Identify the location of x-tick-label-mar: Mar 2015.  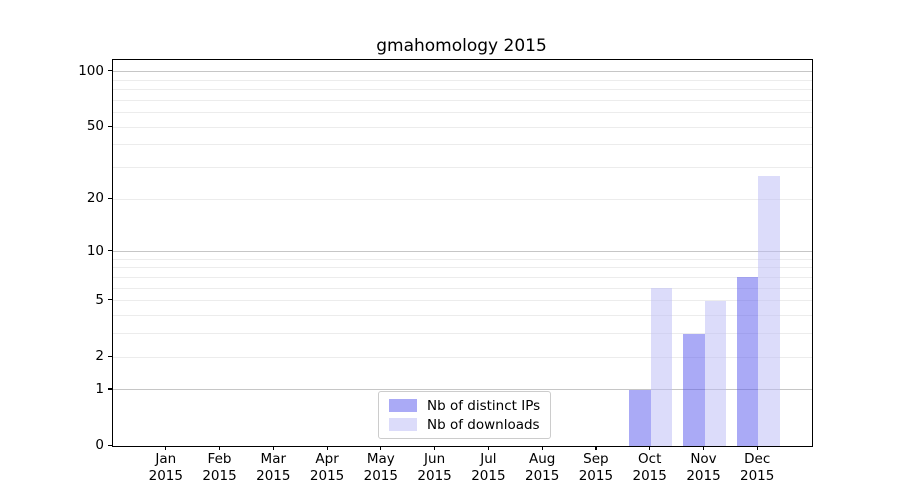
(273, 468).